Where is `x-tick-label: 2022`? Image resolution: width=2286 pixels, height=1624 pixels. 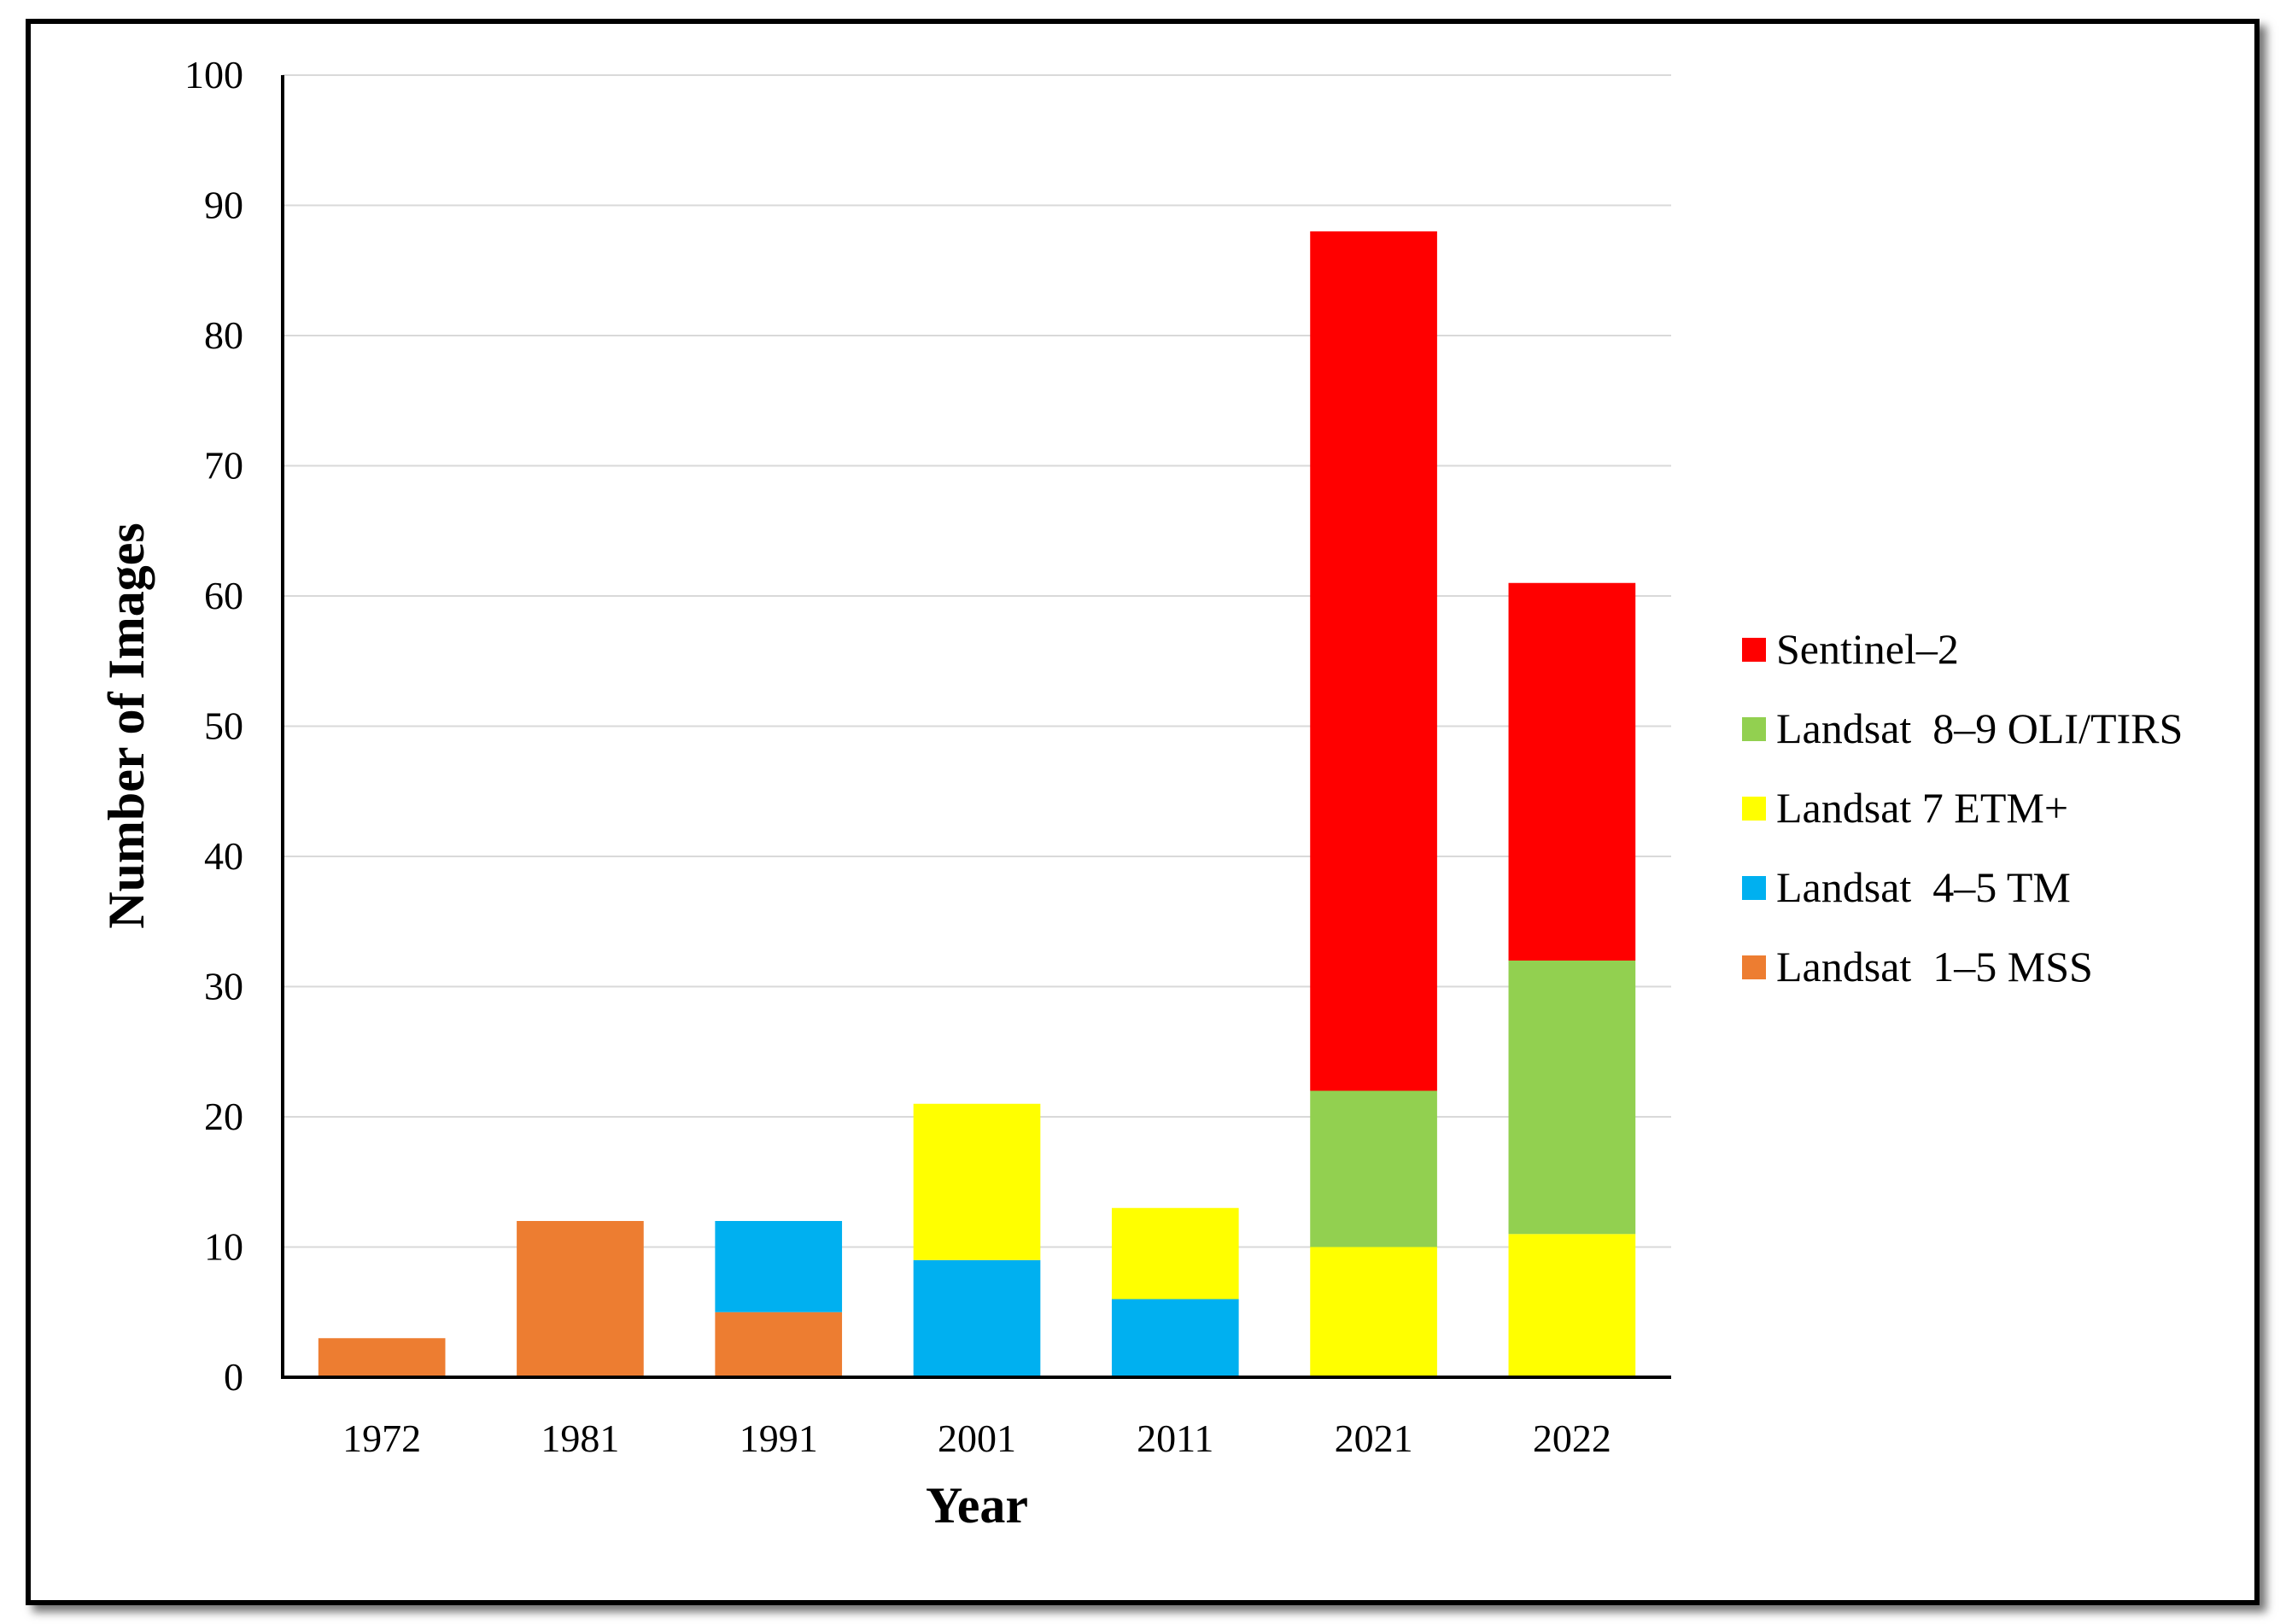
x-tick-label: 2022 is located at coordinates (1572, 1439).